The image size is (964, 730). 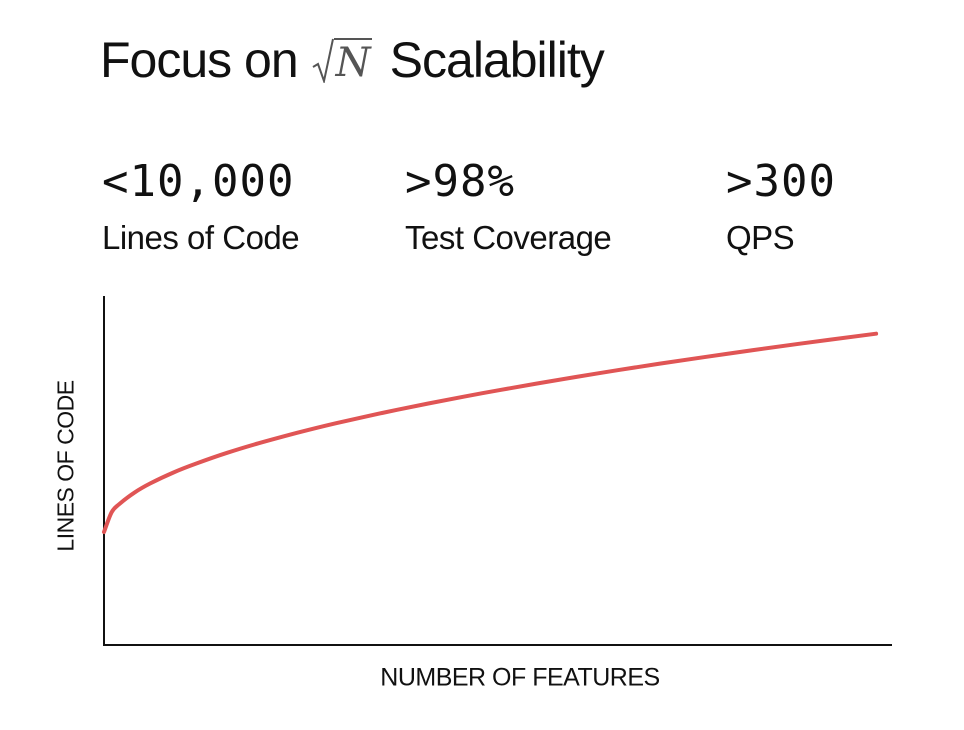 I want to click on stat-qps: >300 QPS, so click(x=781, y=207).